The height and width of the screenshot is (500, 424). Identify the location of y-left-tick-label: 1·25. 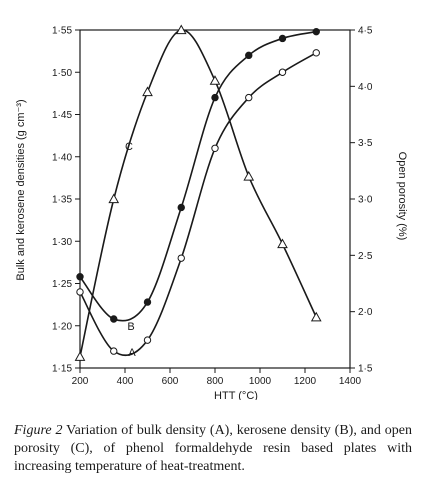
(62, 284).